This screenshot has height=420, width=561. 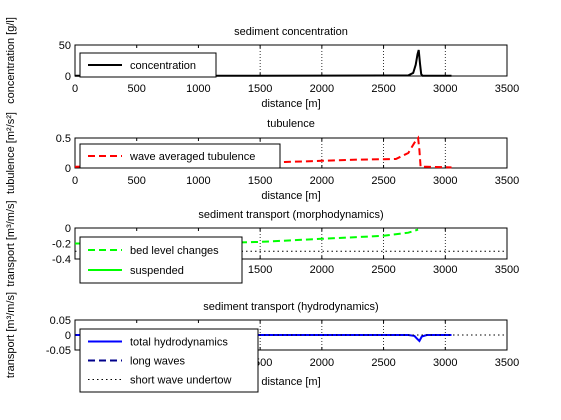 I want to click on panel-title: sediment concentration, so click(x=291, y=32).